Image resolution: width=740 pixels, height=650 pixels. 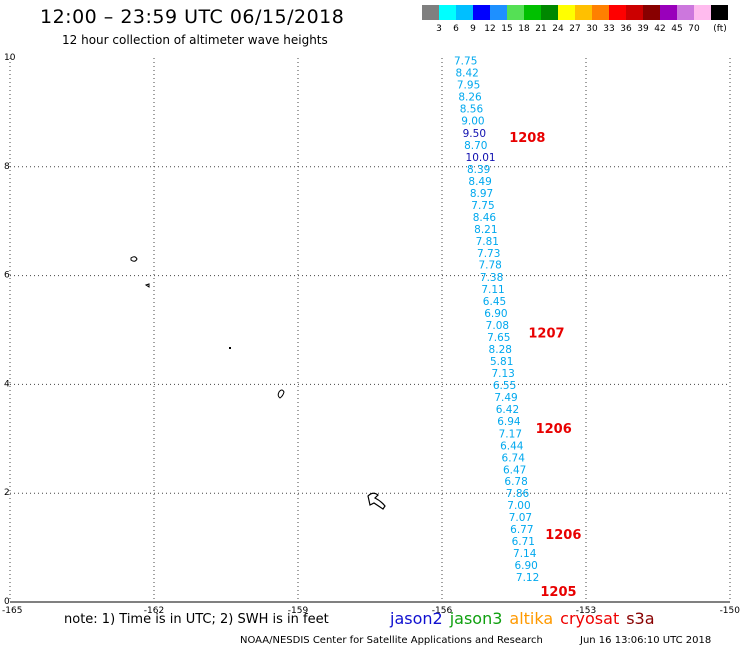 What do you see at coordinates (509, 422) in the screenshot?
I see `wave-height-value: 6.94` at bounding box center [509, 422].